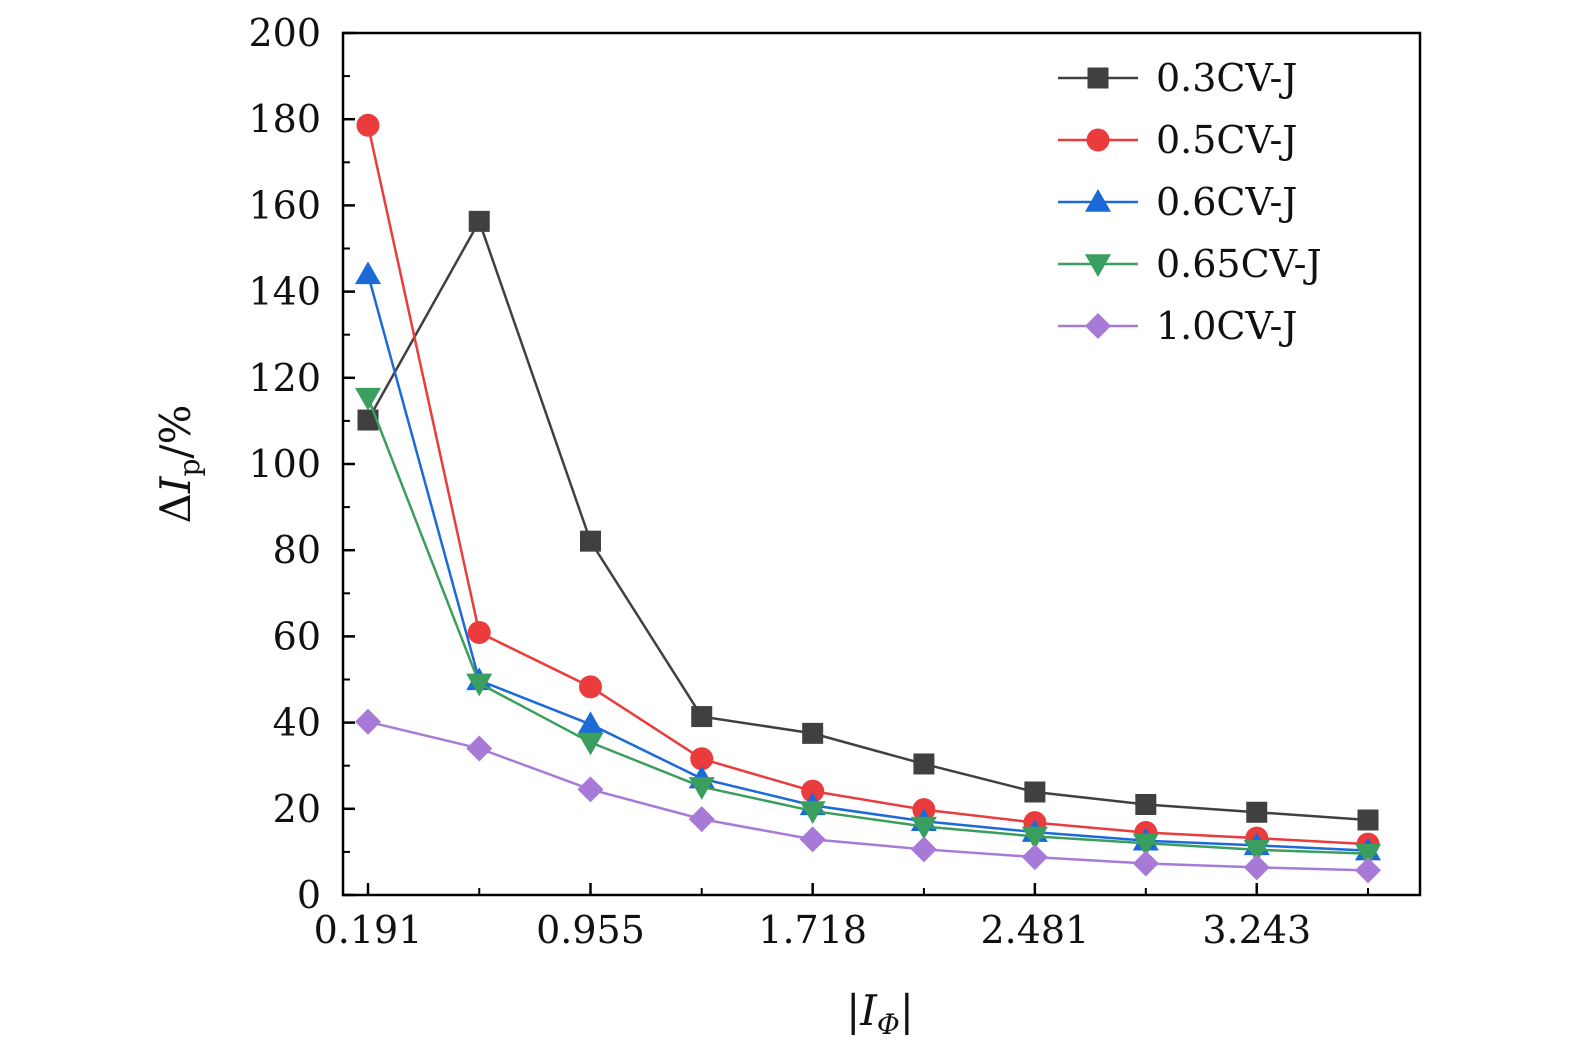  What do you see at coordinates (309, 895) in the screenshot?
I see `y-tick-label: 0` at bounding box center [309, 895].